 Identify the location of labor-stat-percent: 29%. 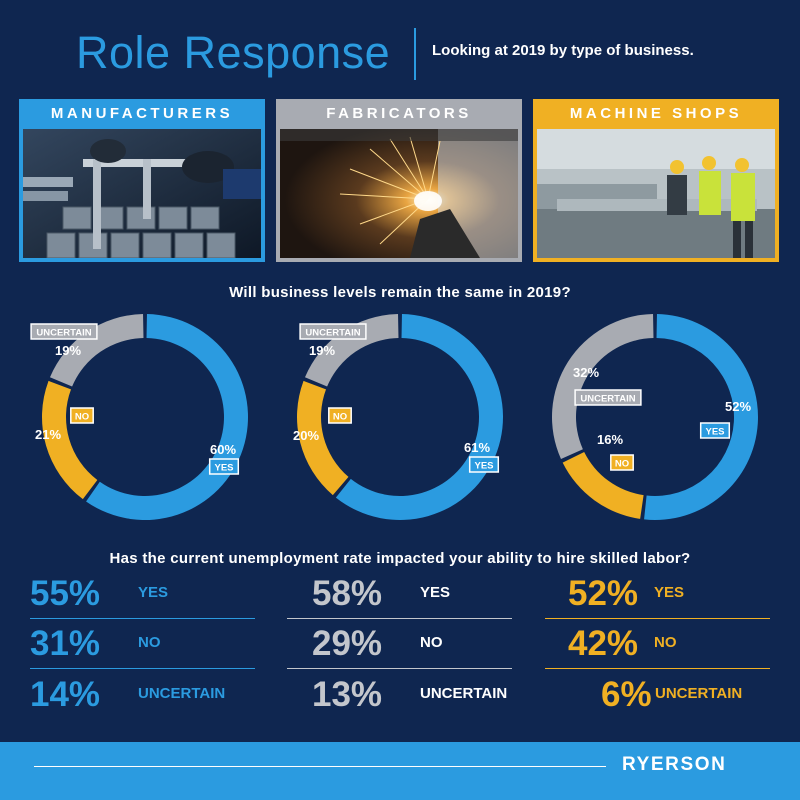
(347, 643).